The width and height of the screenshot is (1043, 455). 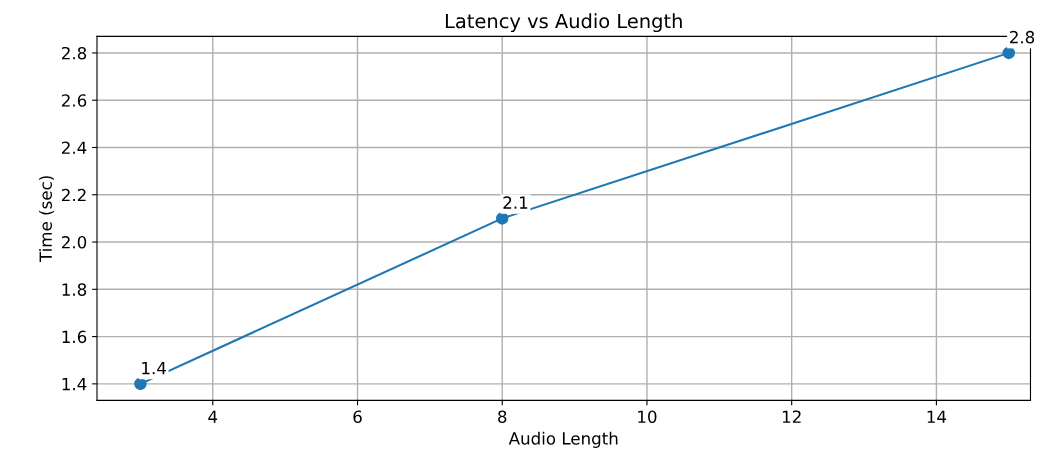 I want to click on x-tick-label: 4, so click(x=213, y=416).